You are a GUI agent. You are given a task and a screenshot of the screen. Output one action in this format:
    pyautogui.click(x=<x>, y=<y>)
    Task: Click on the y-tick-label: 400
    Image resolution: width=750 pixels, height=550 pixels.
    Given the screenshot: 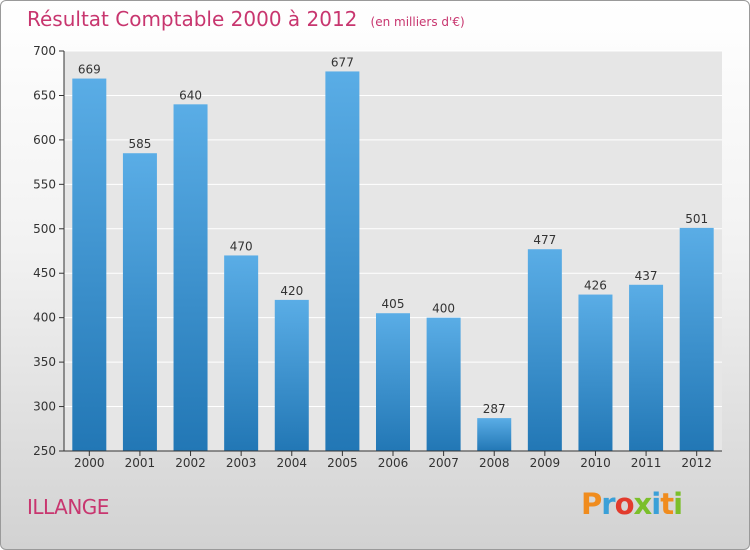 What is the action you would take?
    pyautogui.click(x=44, y=318)
    